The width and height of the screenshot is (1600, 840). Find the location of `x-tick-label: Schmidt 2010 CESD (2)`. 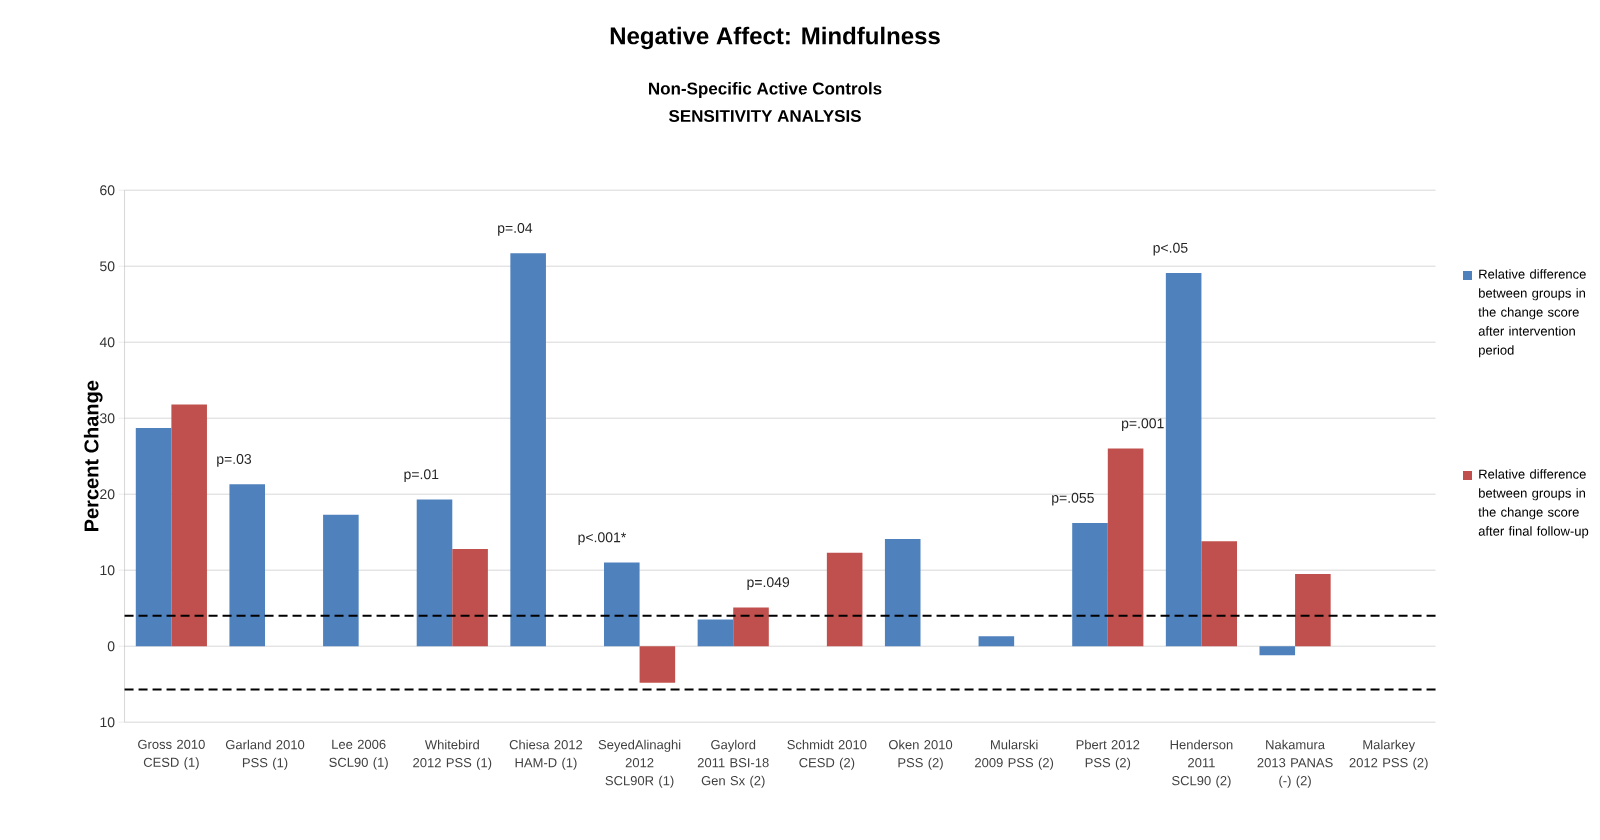

x-tick-label: Schmidt 2010 CESD (2) is located at coordinates (827, 754).